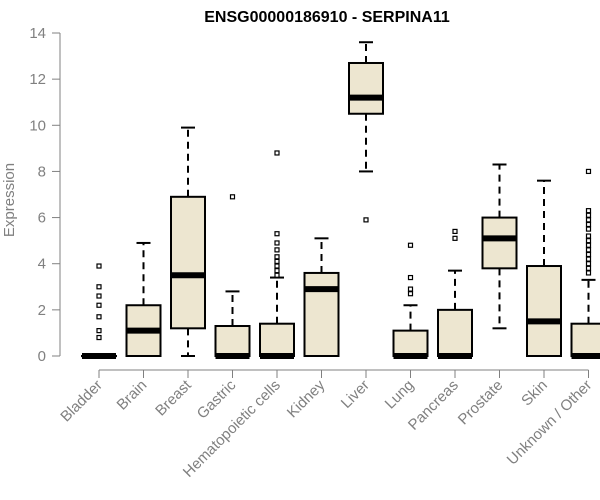  Describe the element at coordinates (42, 218) in the screenshot. I see `y-tick-label: 6` at that location.